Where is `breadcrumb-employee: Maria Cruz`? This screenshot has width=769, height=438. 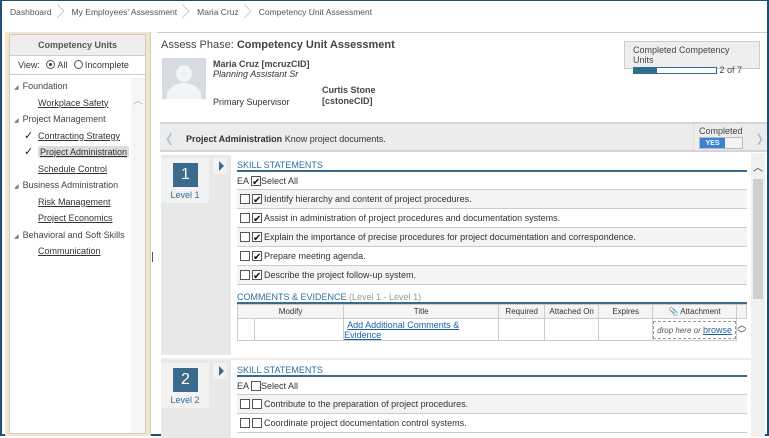
breadcrumb-employee: Maria Cruz is located at coordinates (223, 12).